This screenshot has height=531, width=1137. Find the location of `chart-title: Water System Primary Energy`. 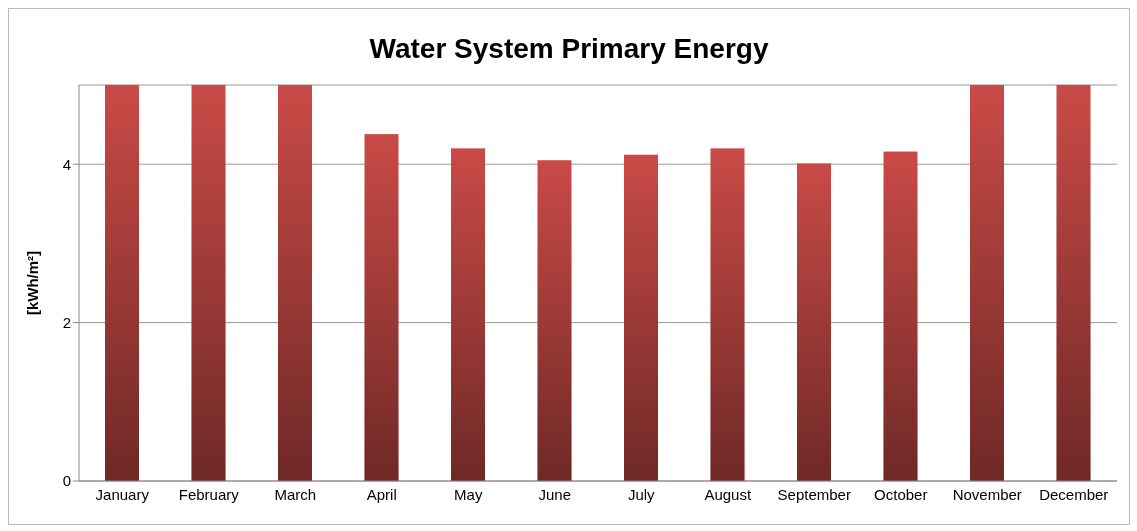

chart-title: Water System Primary Energy is located at coordinates (569, 49).